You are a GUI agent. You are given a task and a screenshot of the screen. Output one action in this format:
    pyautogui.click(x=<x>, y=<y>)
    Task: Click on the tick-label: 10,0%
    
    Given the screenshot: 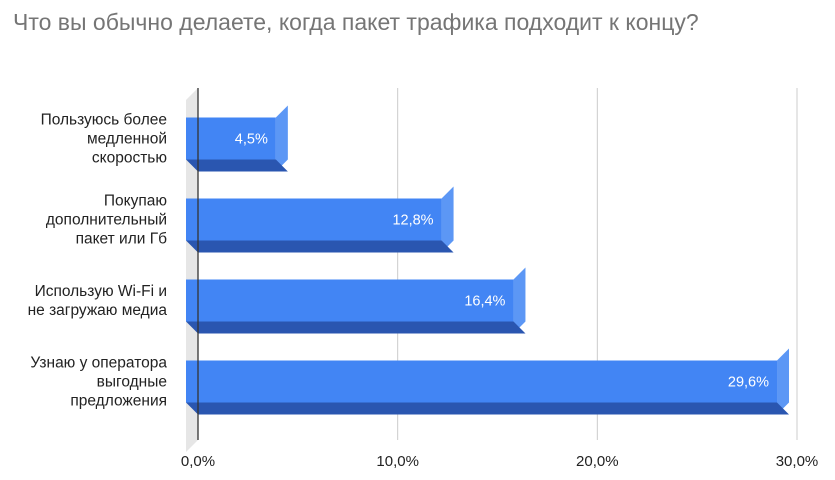 What is the action you would take?
    pyautogui.click(x=397, y=461)
    